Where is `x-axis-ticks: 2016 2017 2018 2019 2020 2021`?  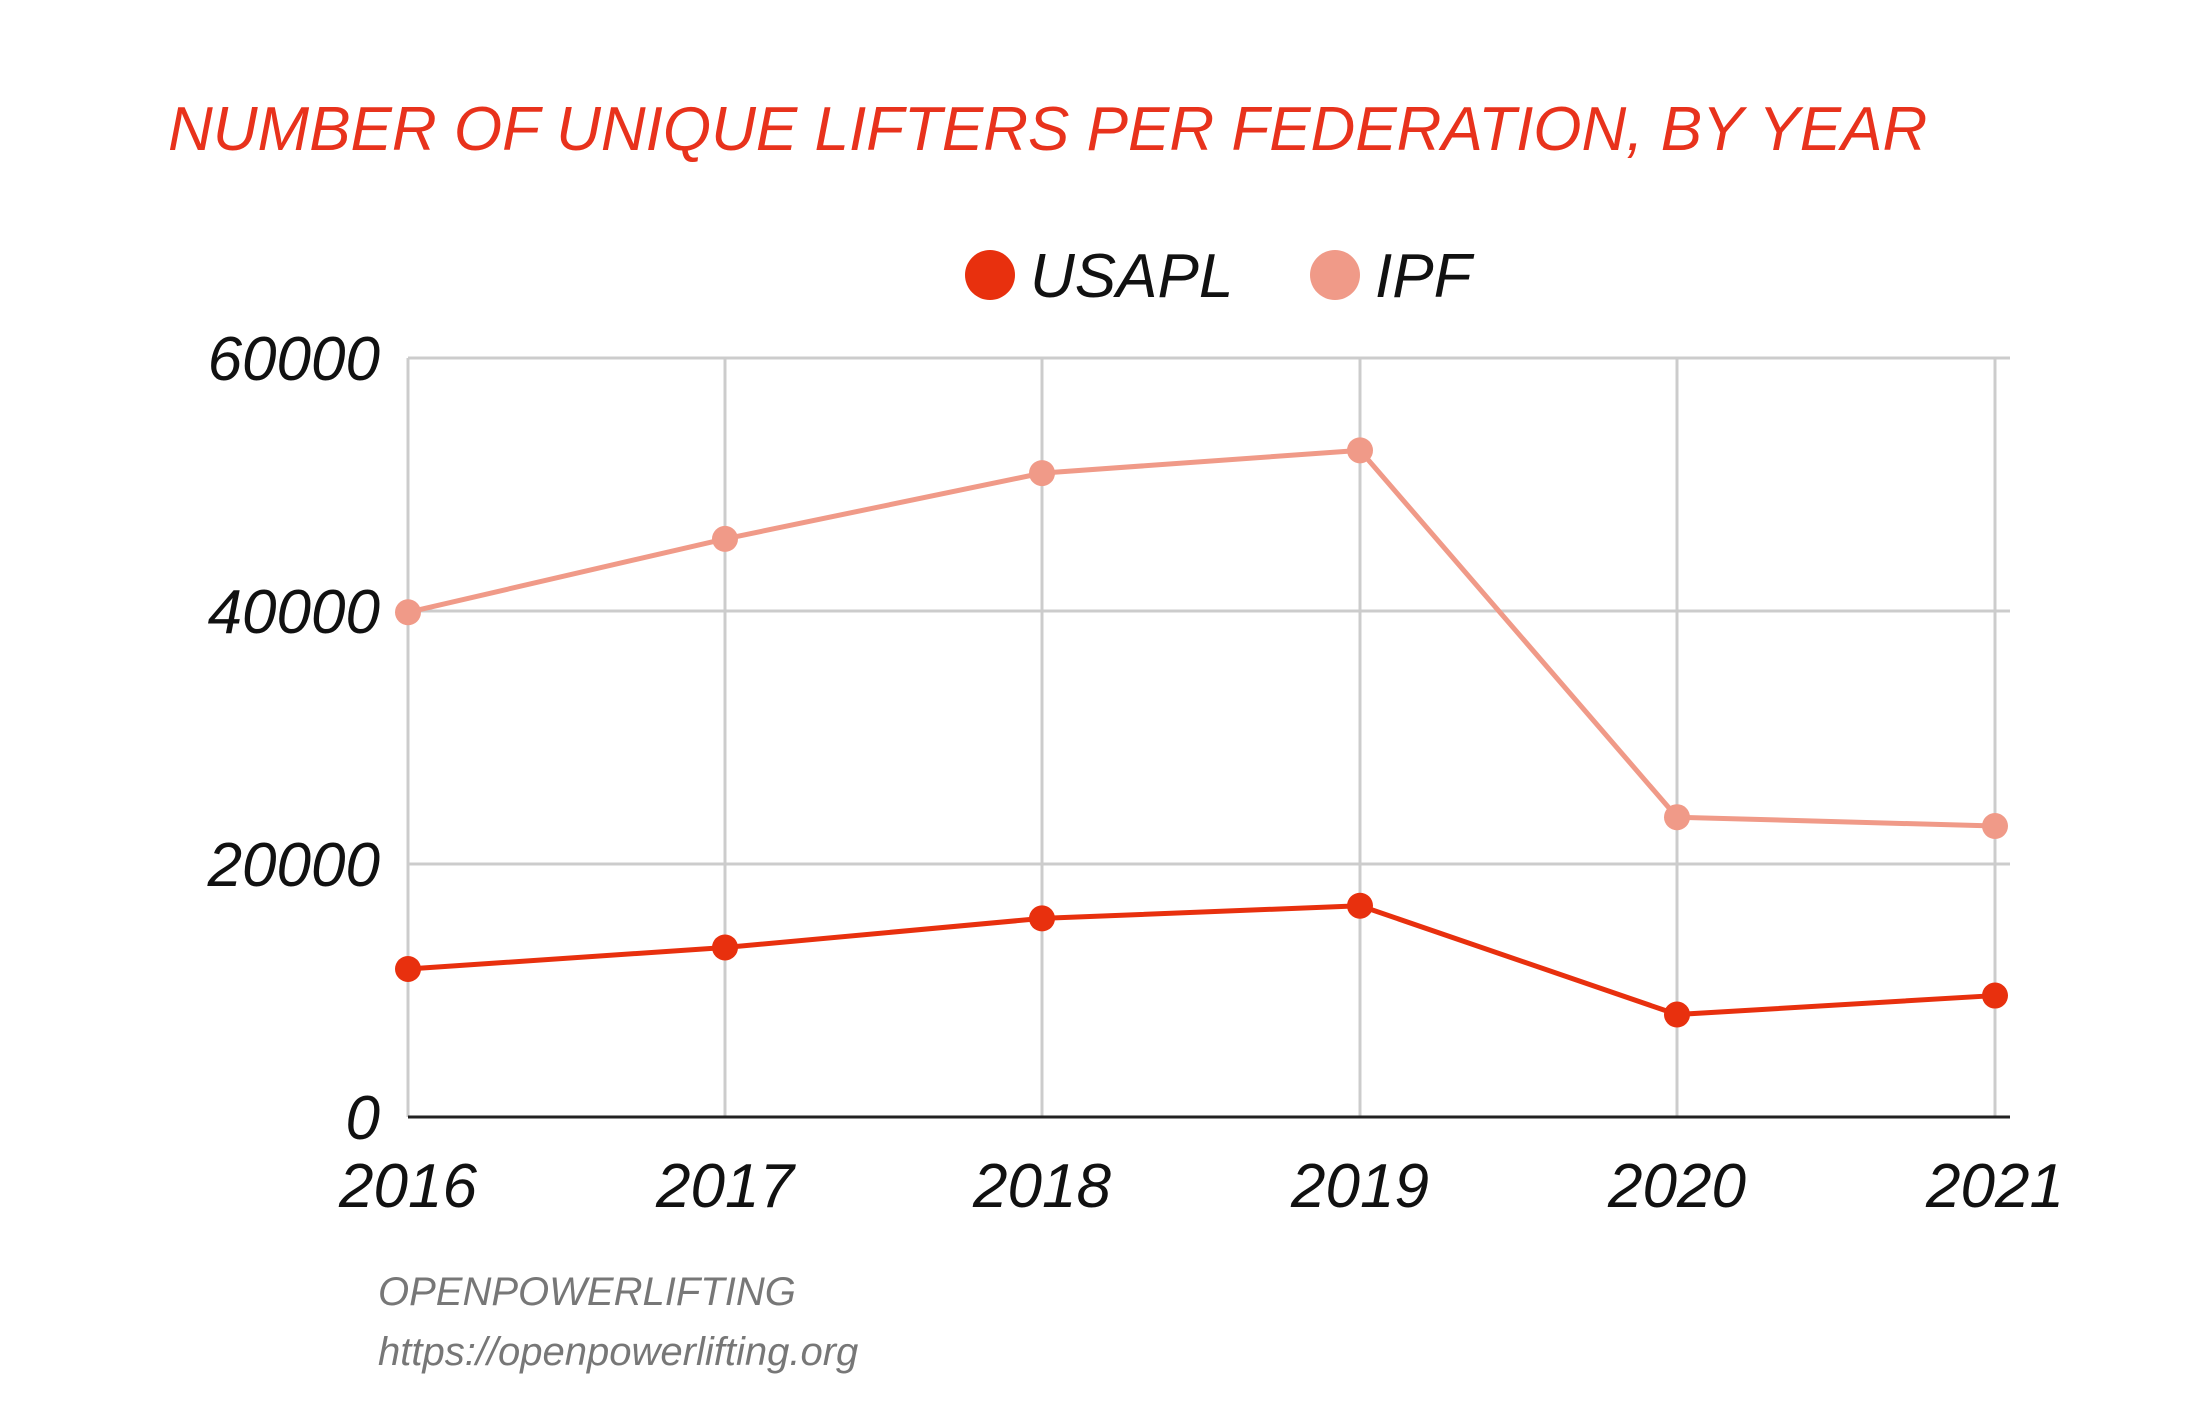 x-axis-ticks: 2016 2017 2018 2019 2020 2021 is located at coordinates (1201, 1186).